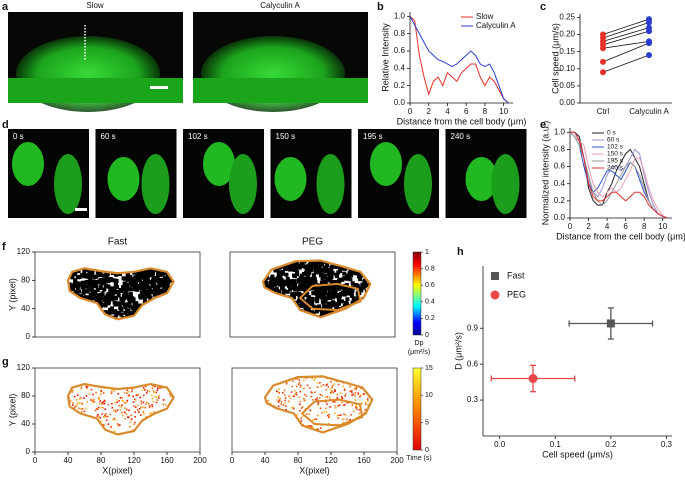 This screenshot has height=491, width=685. What do you see at coordinates (373, 136) in the screenshot?
I see `time-label: 195 s` at bounding box center [373, 136].